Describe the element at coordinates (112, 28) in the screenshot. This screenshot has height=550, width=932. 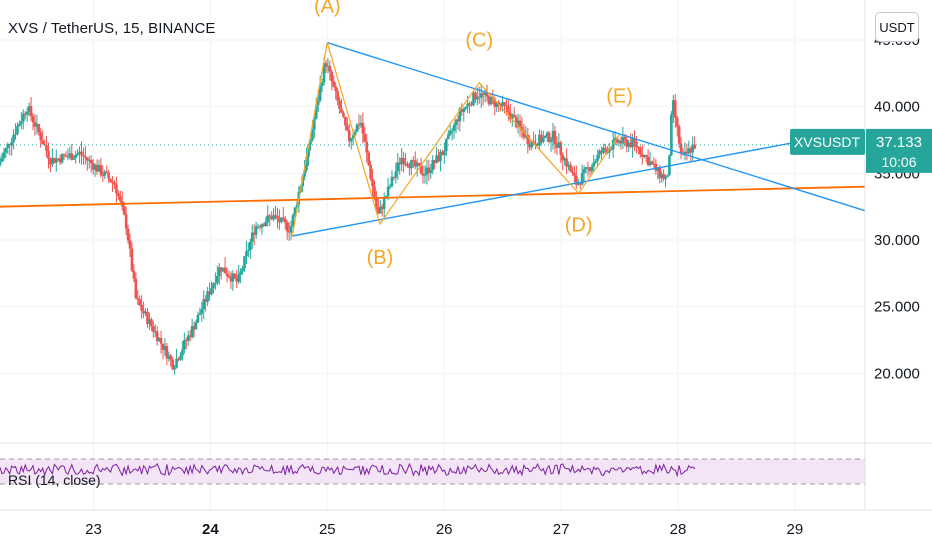
I see `symbol-title: XVS / TetherUS, 15, BINANCE` at that location.